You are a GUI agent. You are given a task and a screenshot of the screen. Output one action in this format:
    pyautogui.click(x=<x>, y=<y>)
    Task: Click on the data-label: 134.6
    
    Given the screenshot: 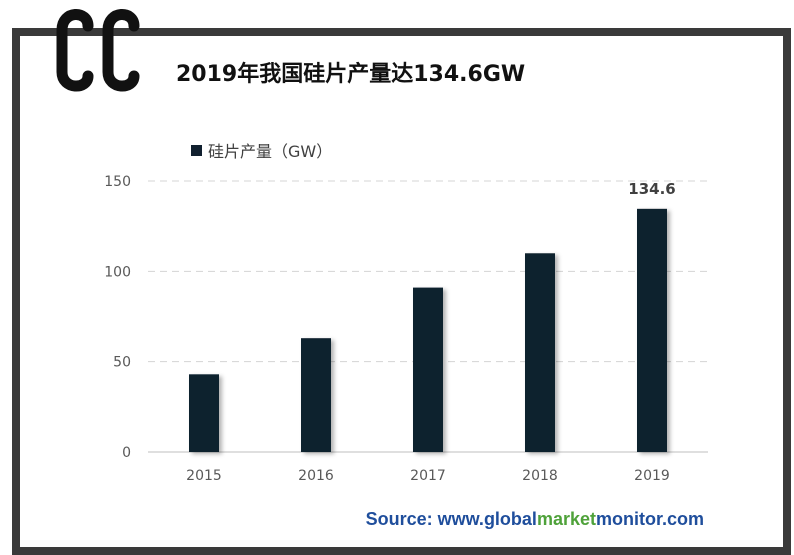 What is the action you would take?
    pyautogui.click(x=651, y=189)
    